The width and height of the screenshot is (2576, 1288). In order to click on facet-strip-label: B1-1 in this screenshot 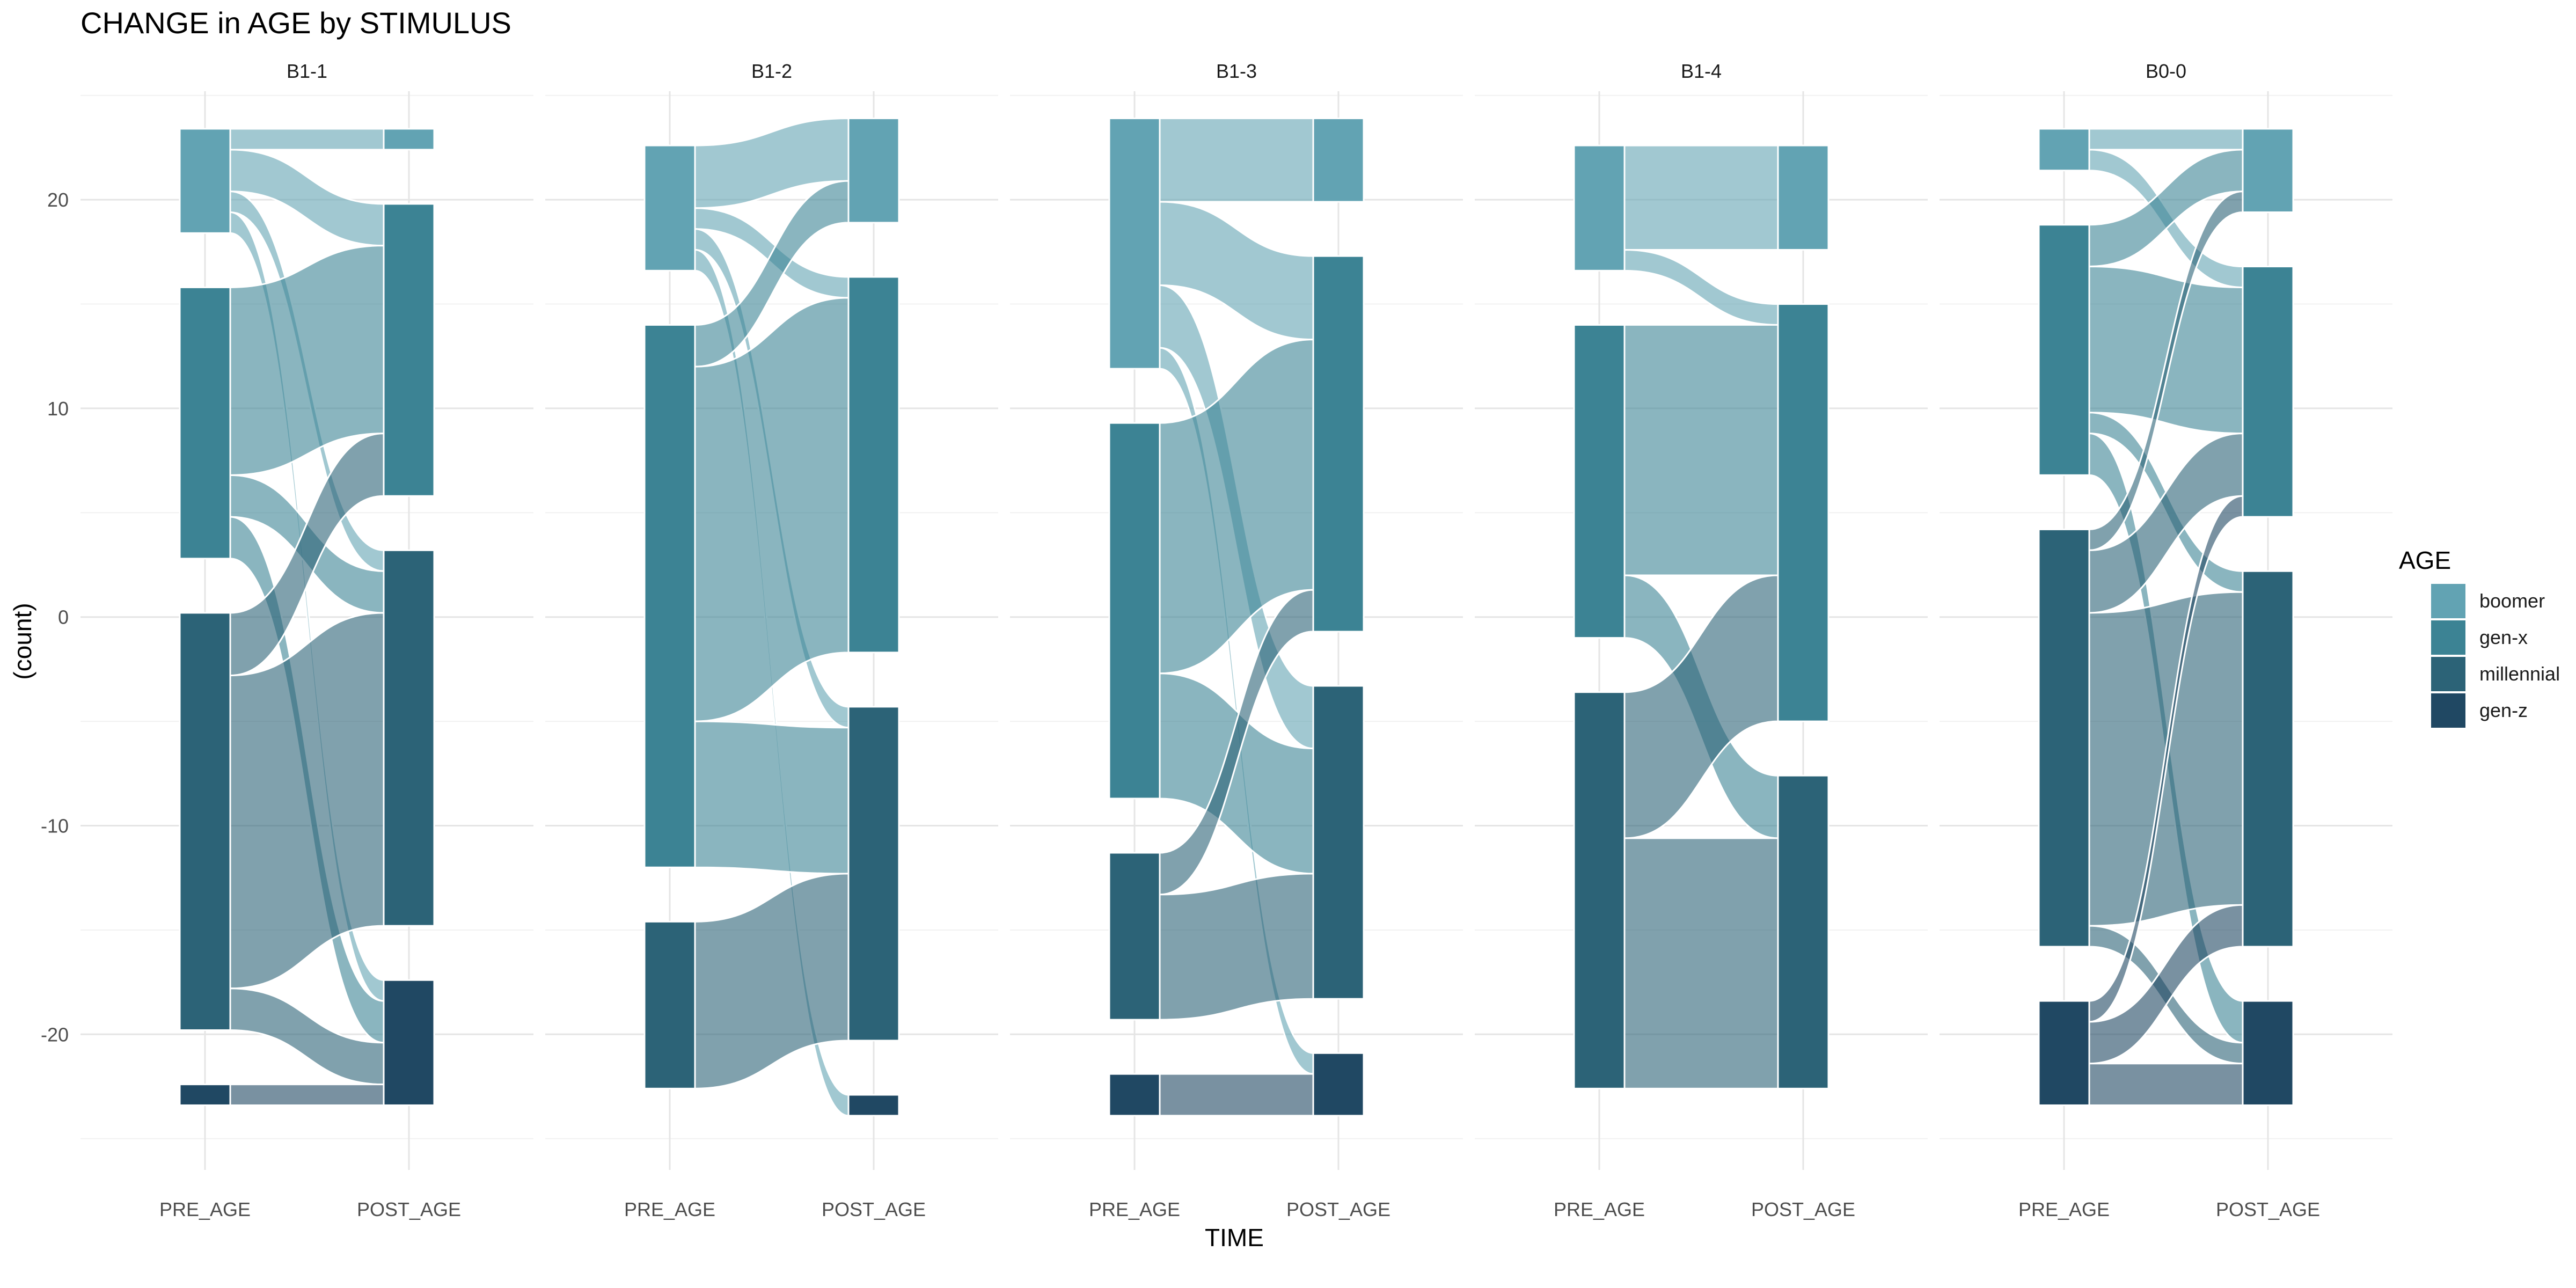, I will do `click(307, 71)`.